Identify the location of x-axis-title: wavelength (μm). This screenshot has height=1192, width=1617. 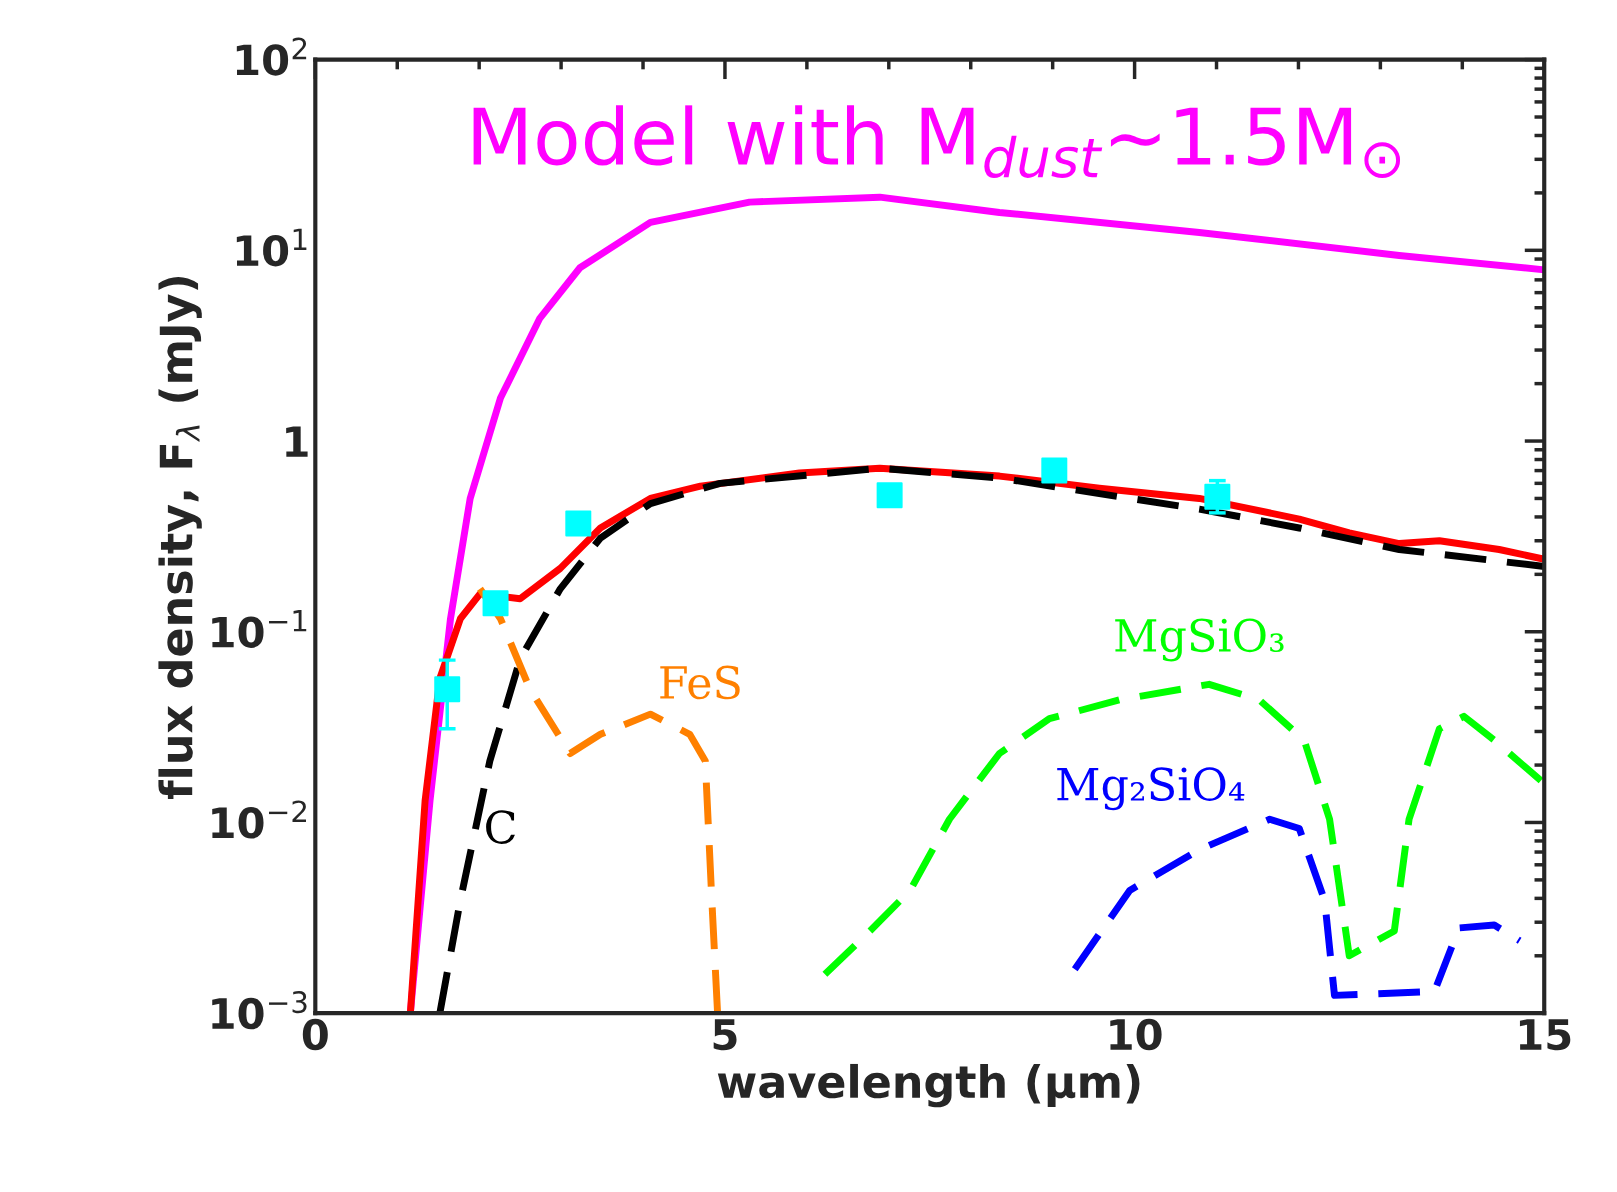
(928, 1085).